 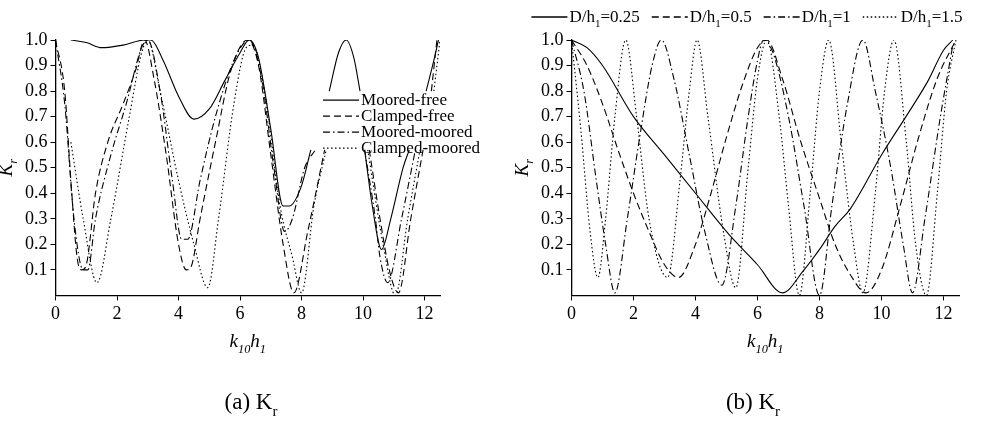 I want to click on series-label: Clamped-moored, so click(x=421, y=148).